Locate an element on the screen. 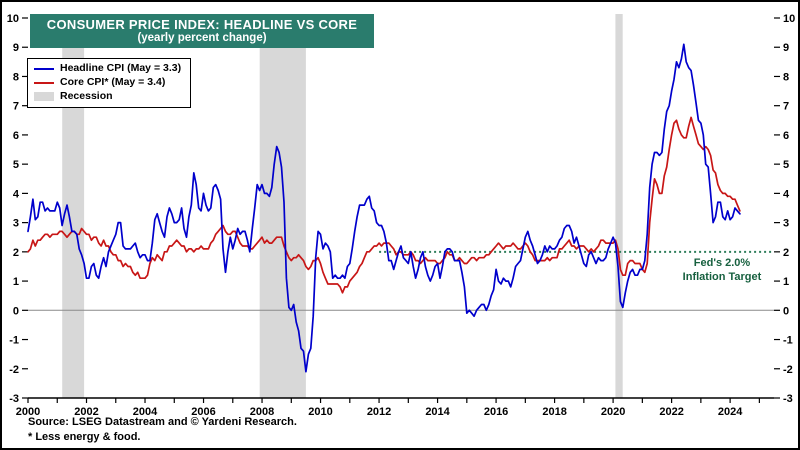 The height and width of the screenshot is (450, 800). chart-subtitle: (yearly percent change) is located at coordinates (202, 38).